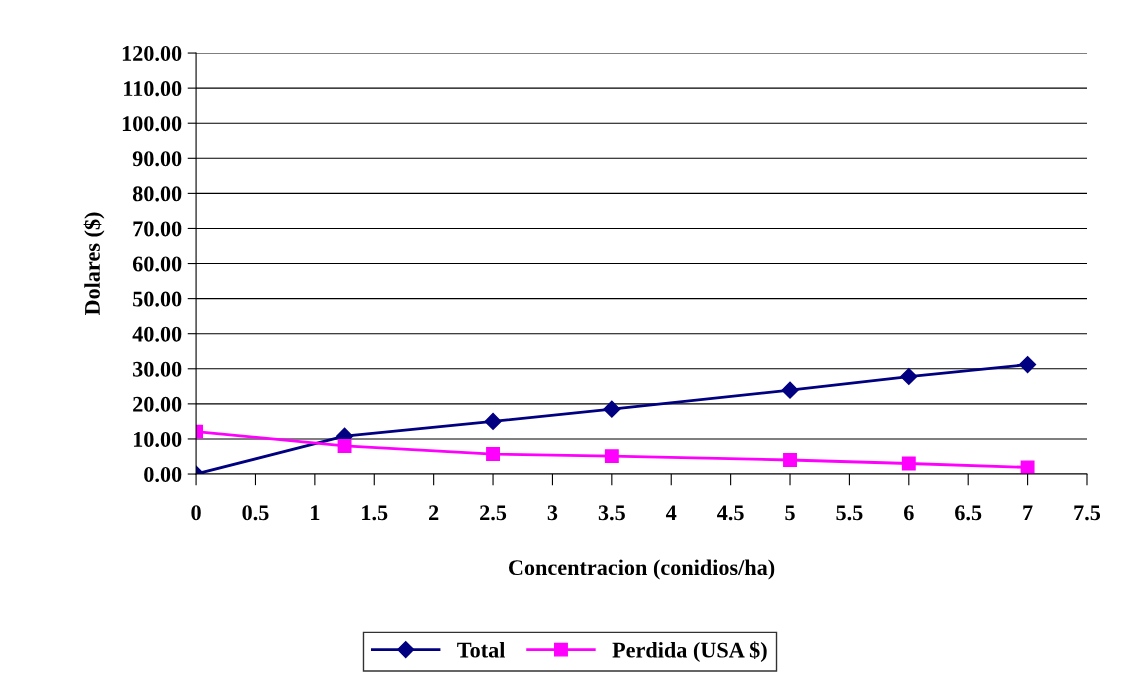 The image size is (1140, 689). I want to click on x-tick-label: 7, so click(1028, 513).